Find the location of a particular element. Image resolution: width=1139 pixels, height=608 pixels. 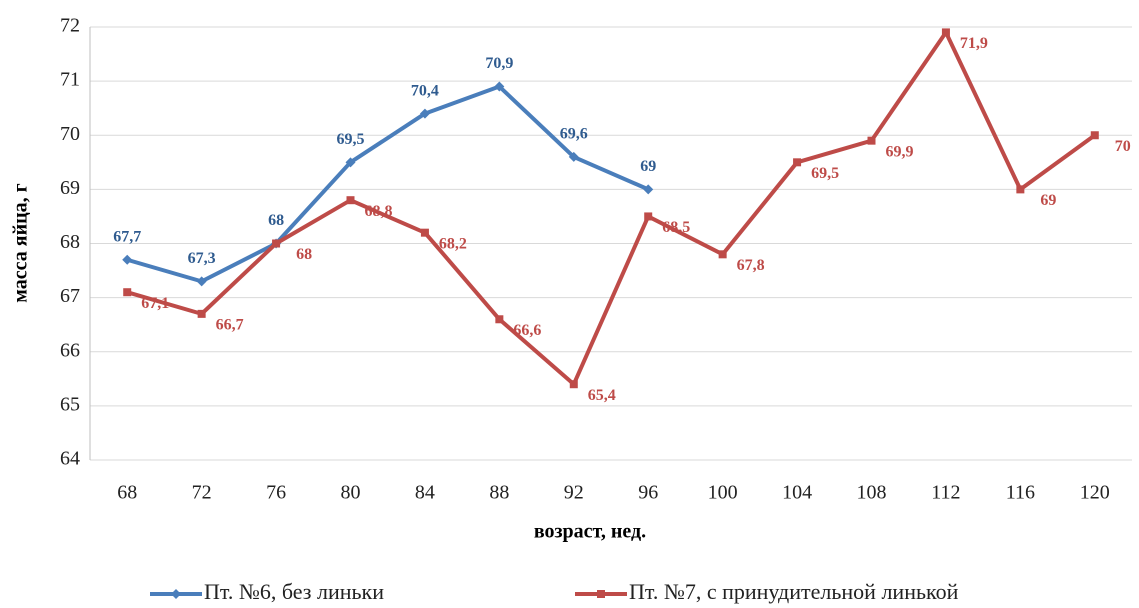

data-label: 68,5 is located at coordinates (676, 227).